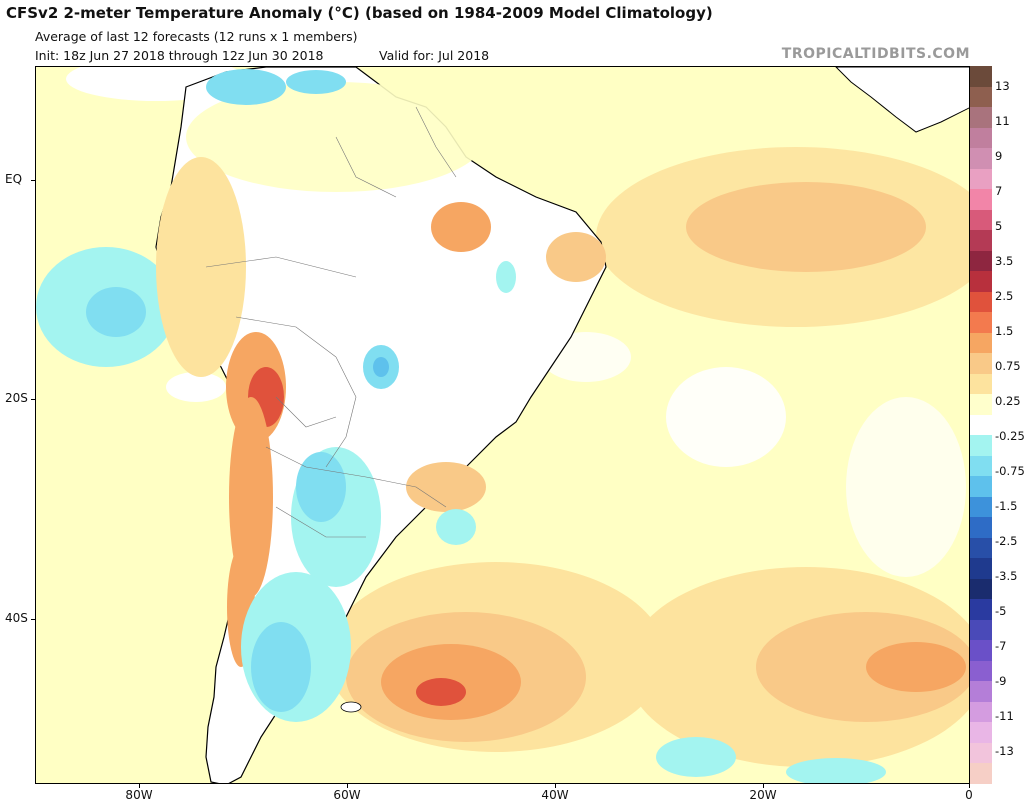 Image resolution: width=1024 pixels, height=803 pixels. What do you see at coordinates (902, 100) in the screenshot?
I see `africa-landmass` at bounding box center [902, 100].